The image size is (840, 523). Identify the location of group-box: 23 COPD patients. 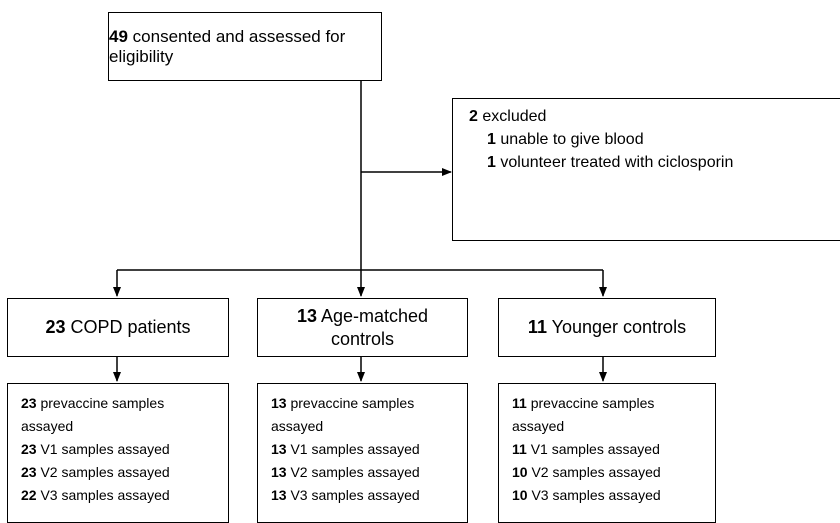
(118, 327).